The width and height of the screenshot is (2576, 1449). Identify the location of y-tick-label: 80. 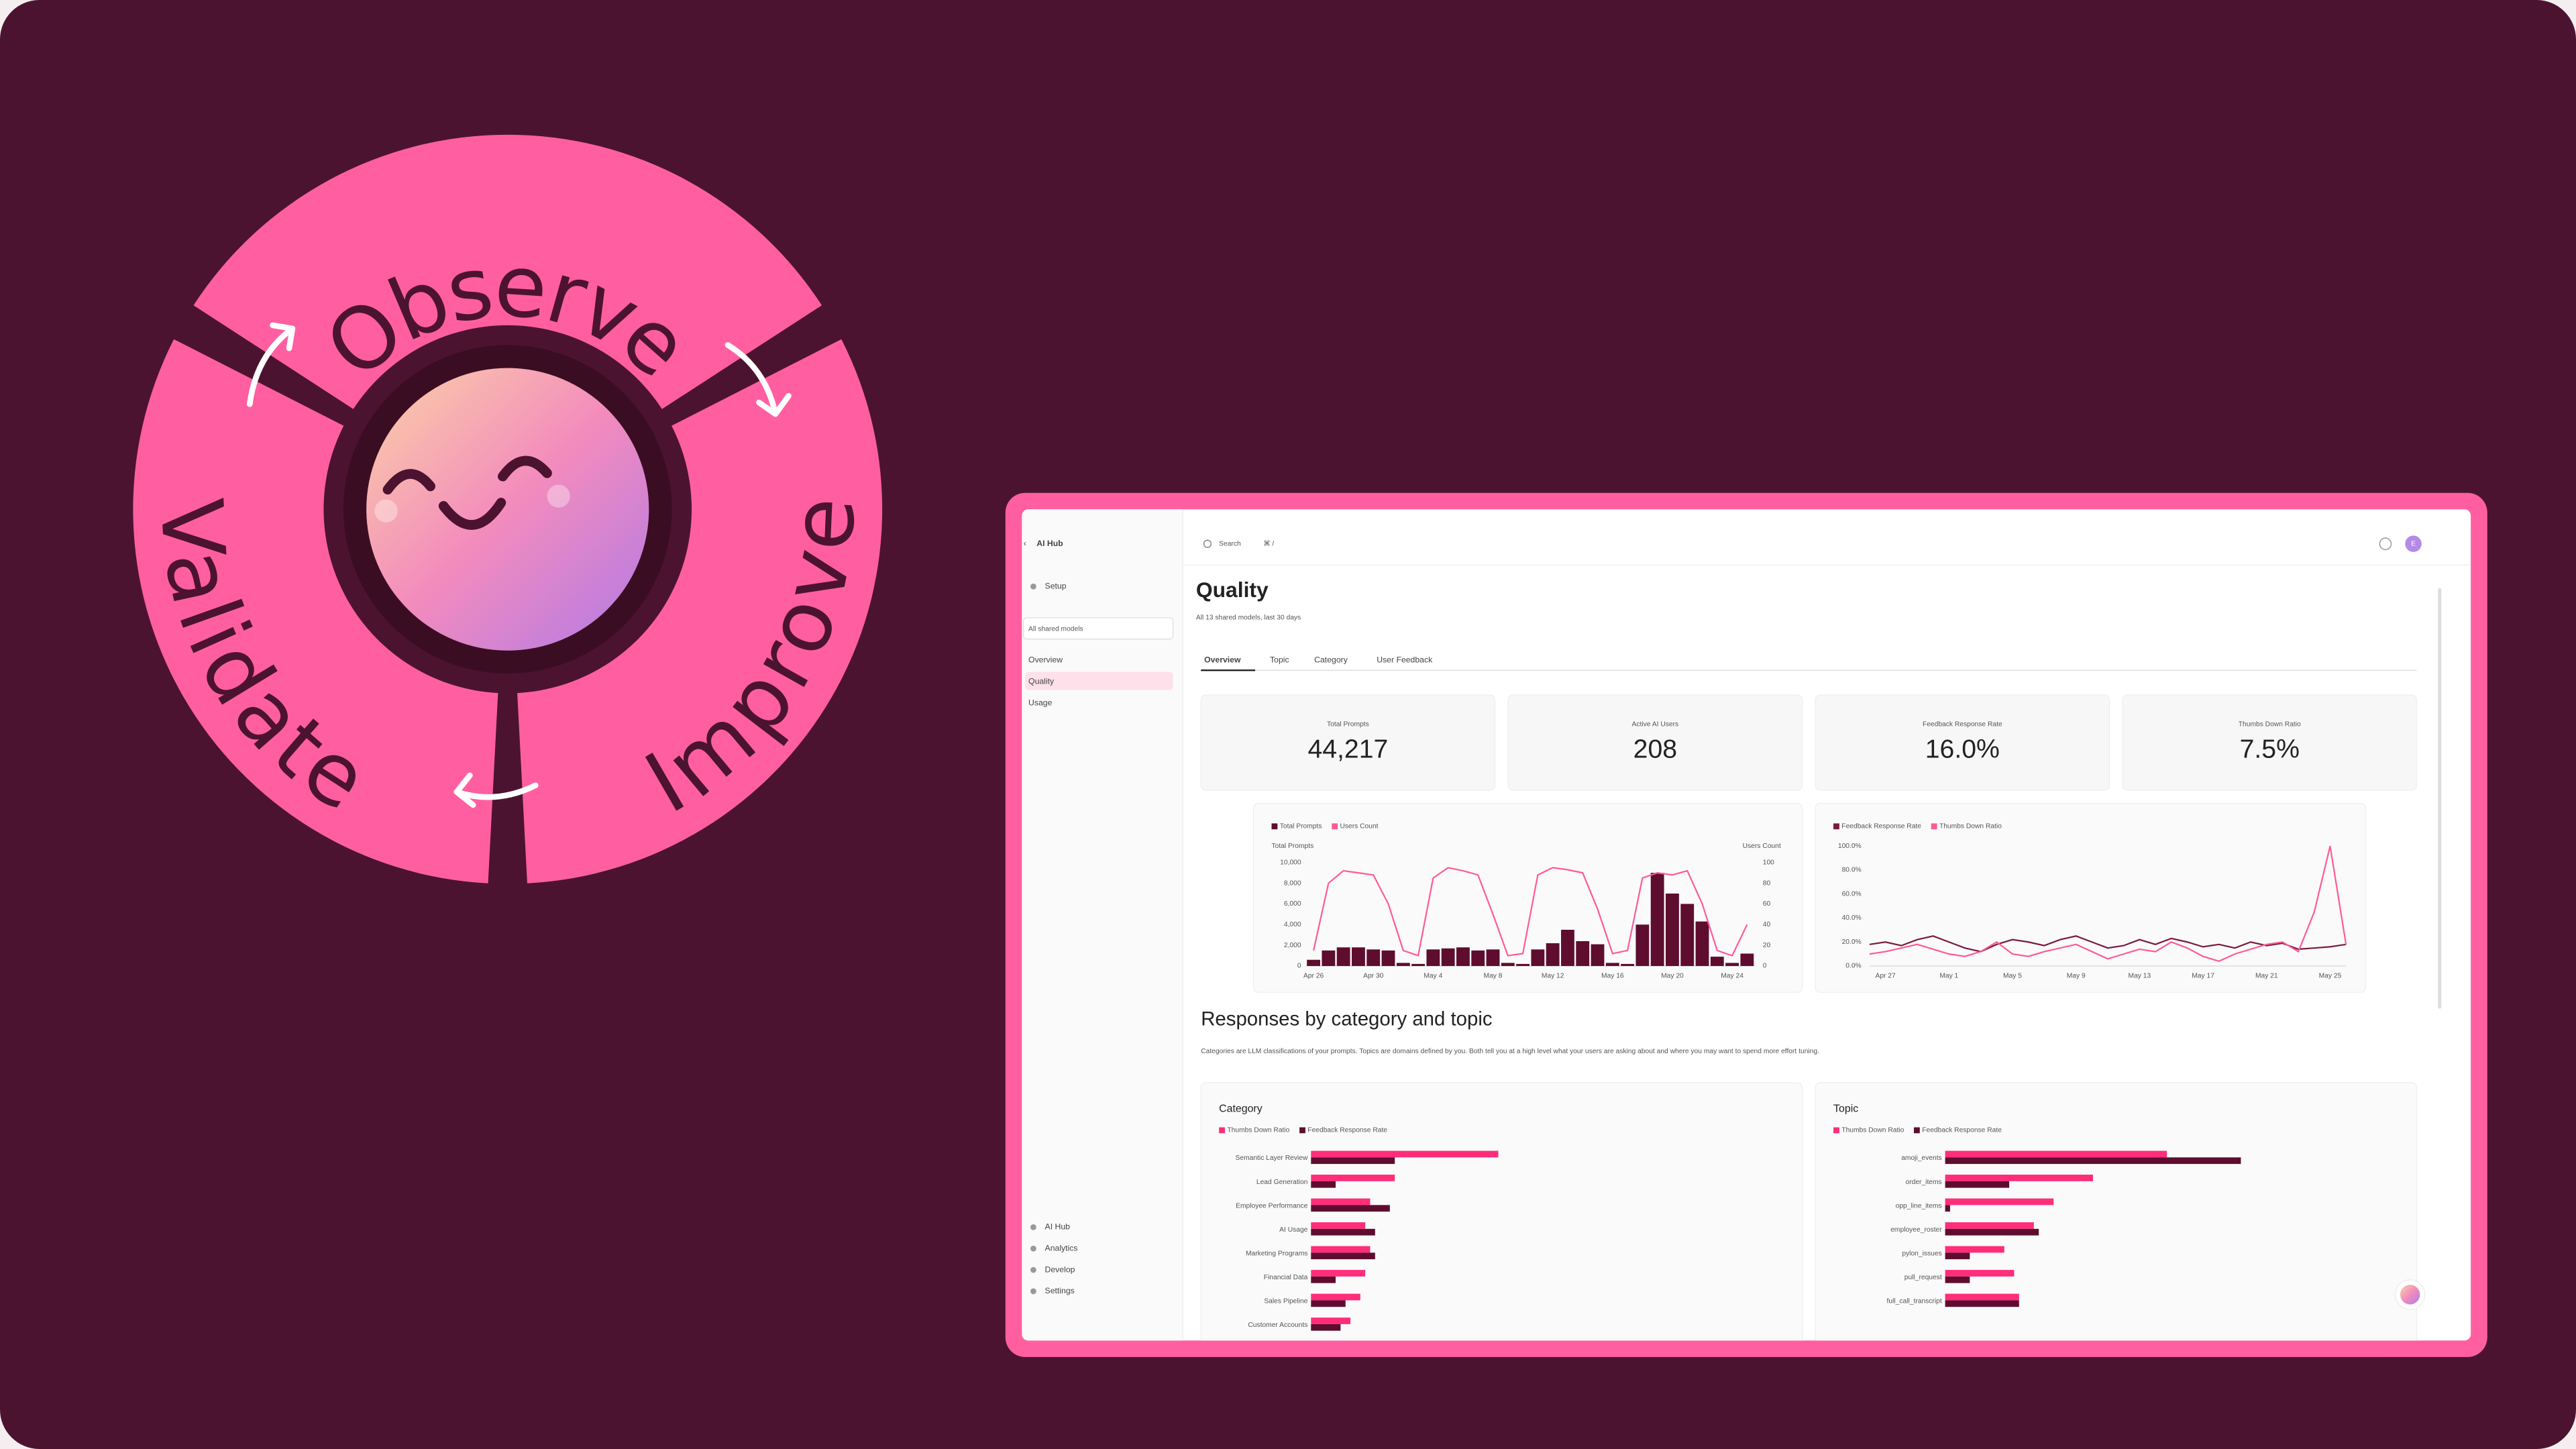
(1767, 883).